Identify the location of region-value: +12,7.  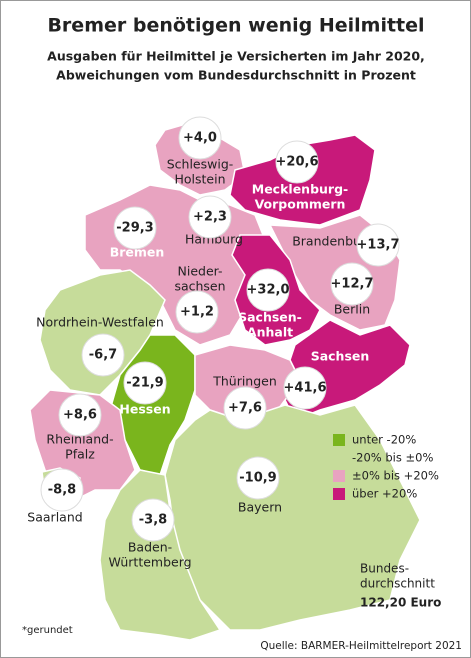
(352, 284).